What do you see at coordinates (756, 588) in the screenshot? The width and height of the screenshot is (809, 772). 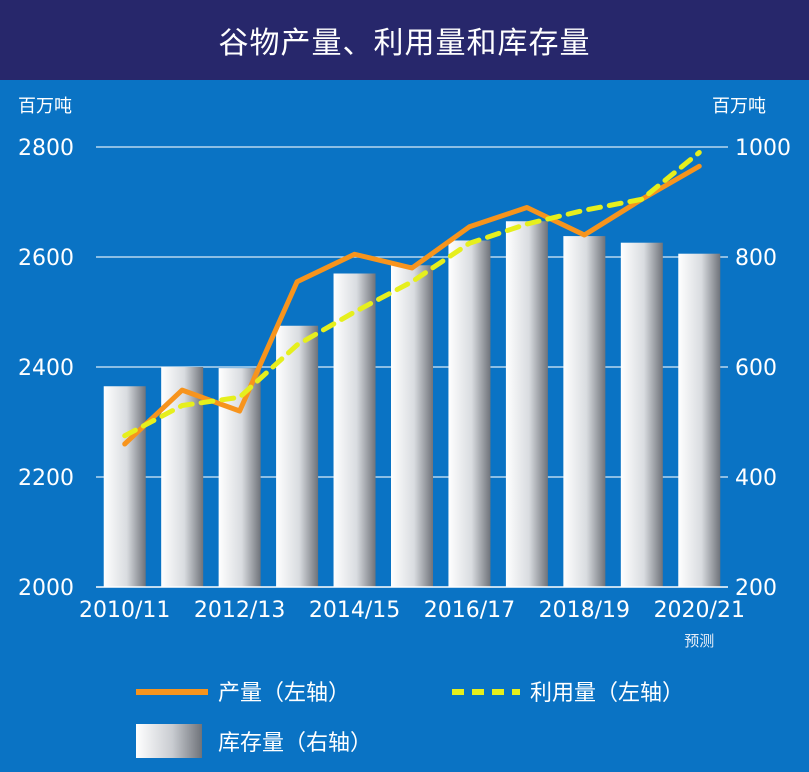 I see `right-tick-label: 200` at bounding box center [756, 588].